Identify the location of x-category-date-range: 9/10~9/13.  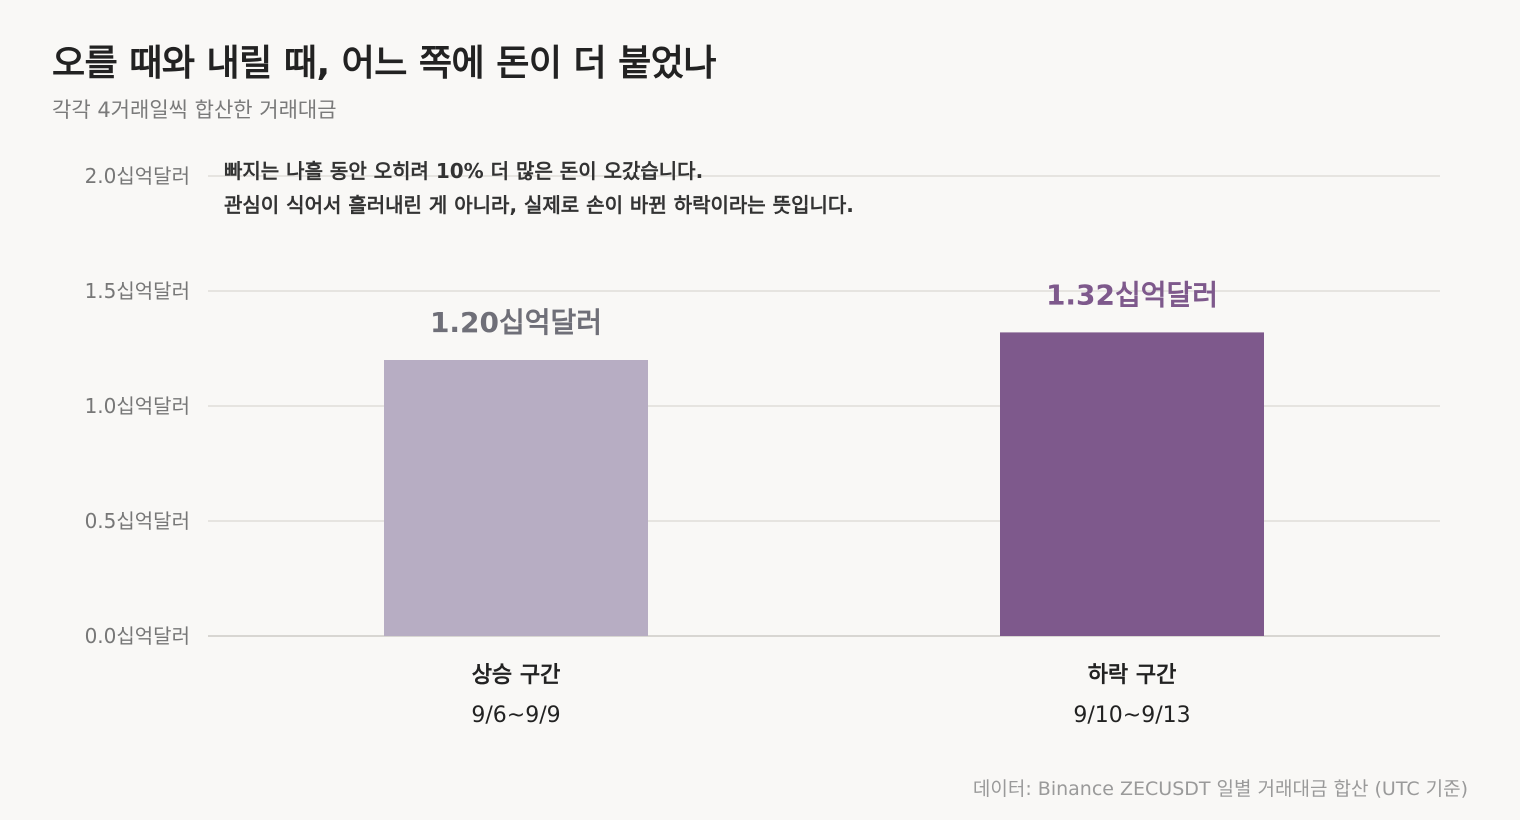
(1131, 715).